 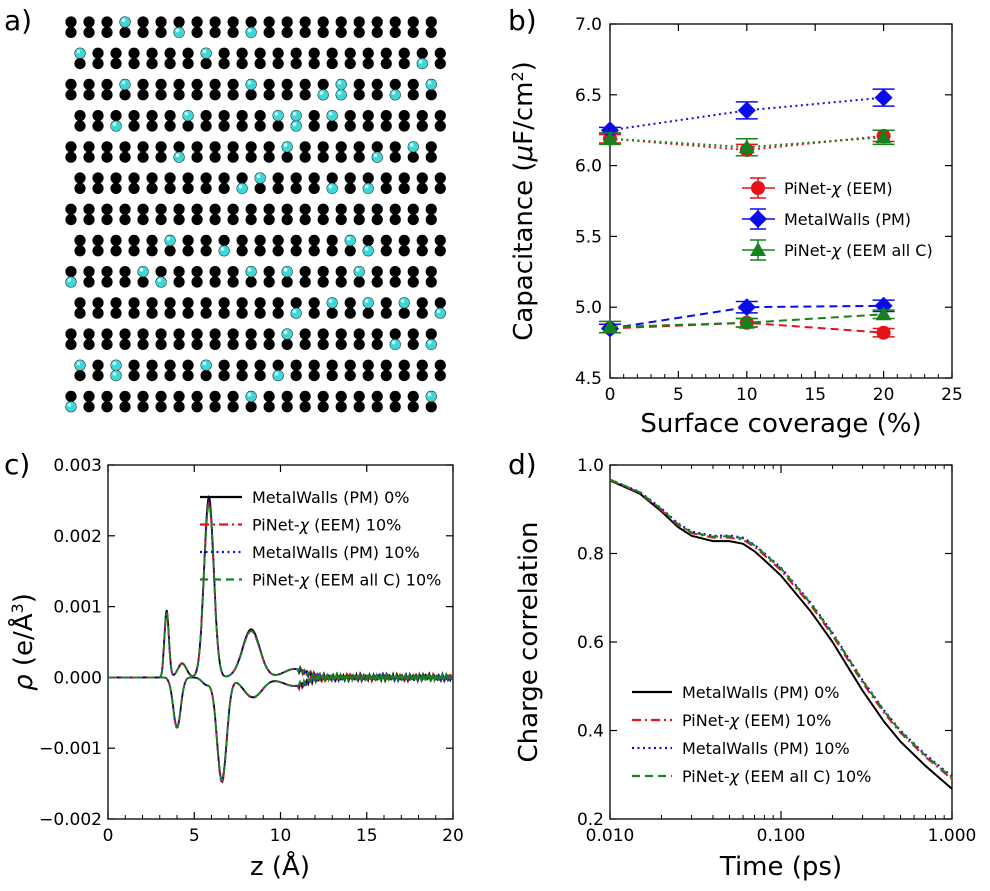 I want to click on legend-label: PiNet-χ (EEM) 10%, so click(x=326, y=525).